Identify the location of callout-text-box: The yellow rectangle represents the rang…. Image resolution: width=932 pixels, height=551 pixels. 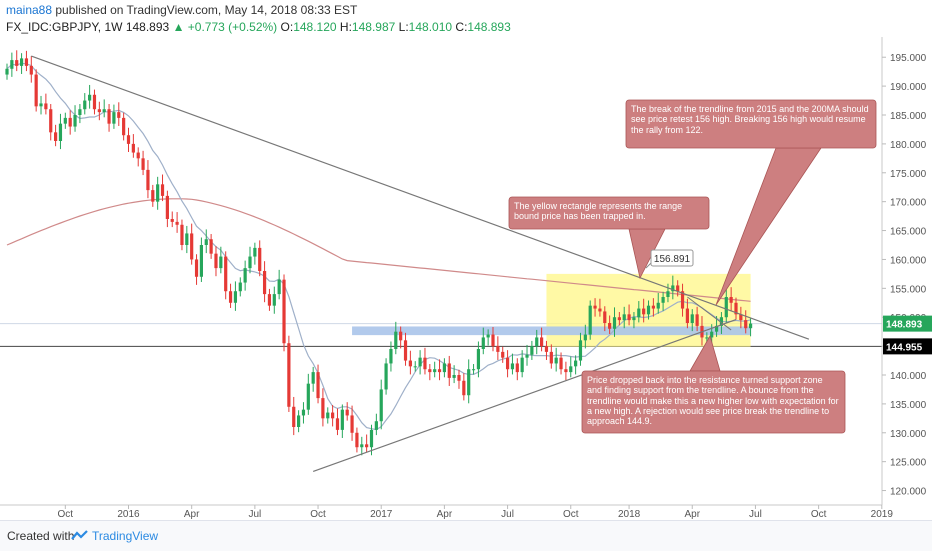
(598, 211).